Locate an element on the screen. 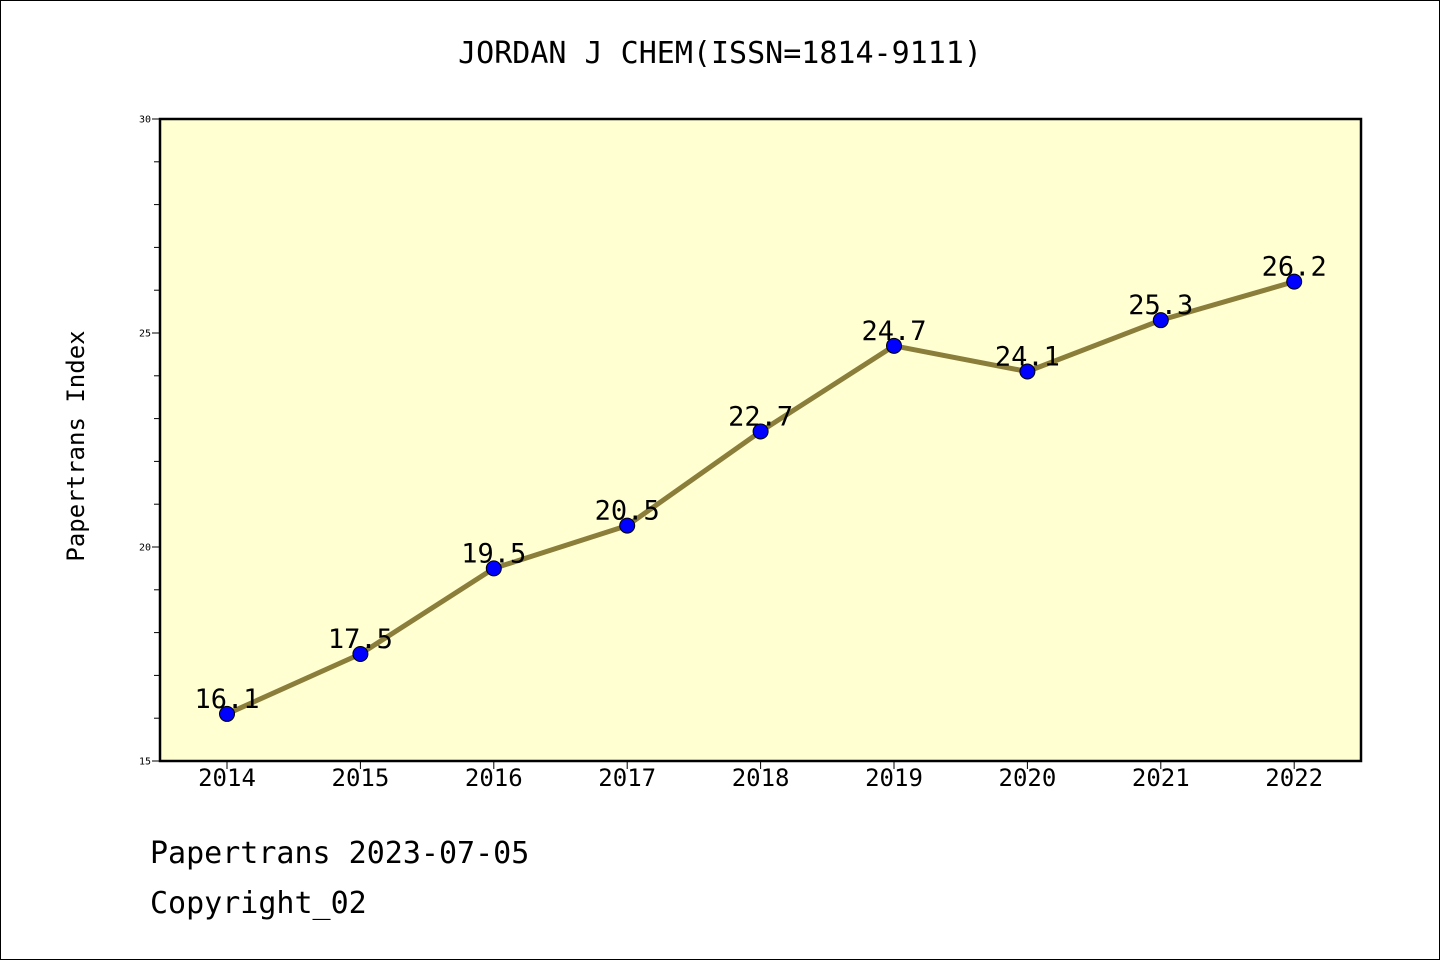 The width and height of the screenshot is (1440, 960). x-tick-label: 2016 is located at coordinates (494, 778).